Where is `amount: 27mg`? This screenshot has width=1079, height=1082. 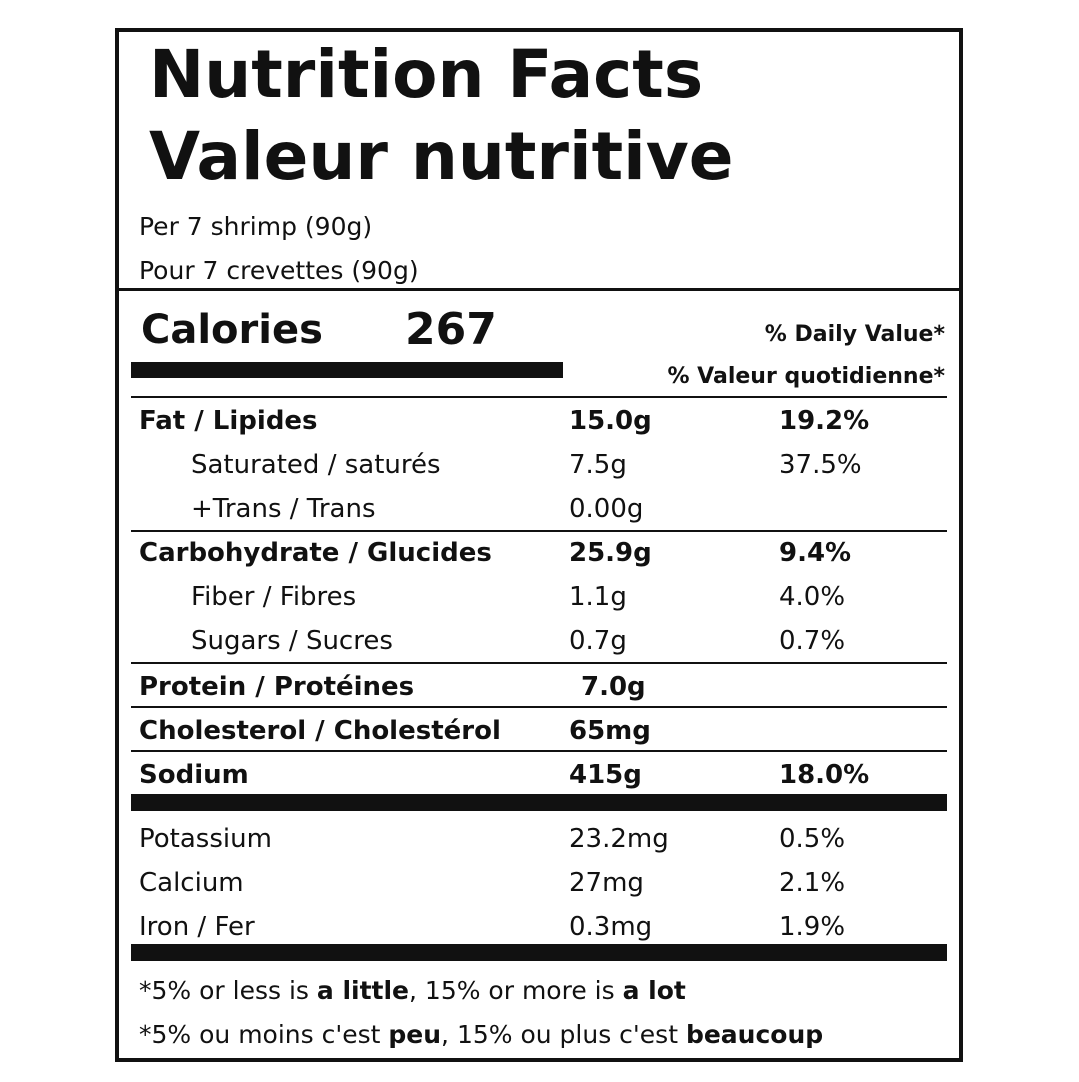 amount: 27mg is located at coordinates (606, 883).